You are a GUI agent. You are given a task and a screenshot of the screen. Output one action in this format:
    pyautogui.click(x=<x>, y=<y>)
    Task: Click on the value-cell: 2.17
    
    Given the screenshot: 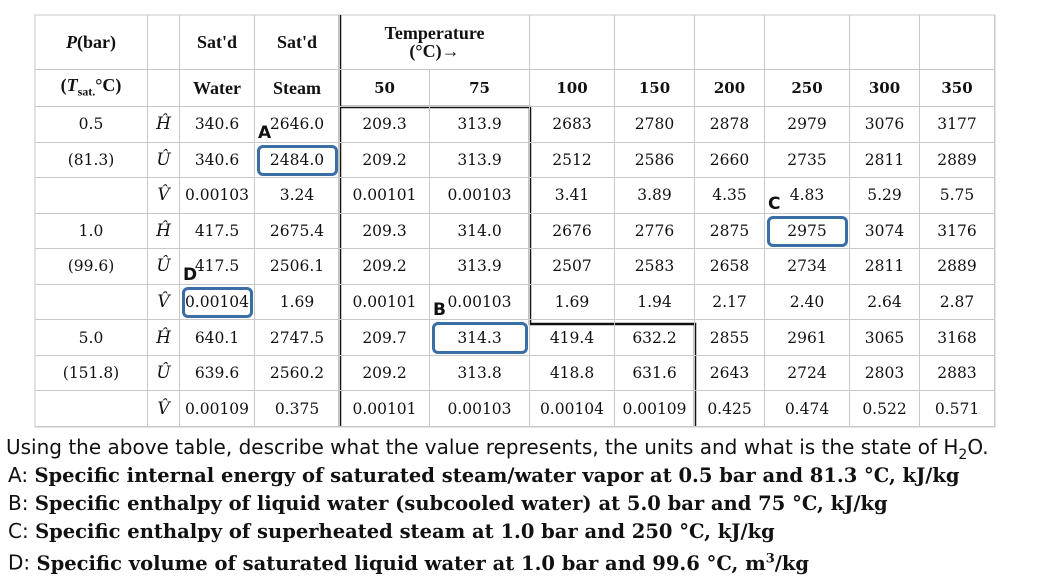 What is the action you would take?
    pyautogui.click(x=730, y=302)
    